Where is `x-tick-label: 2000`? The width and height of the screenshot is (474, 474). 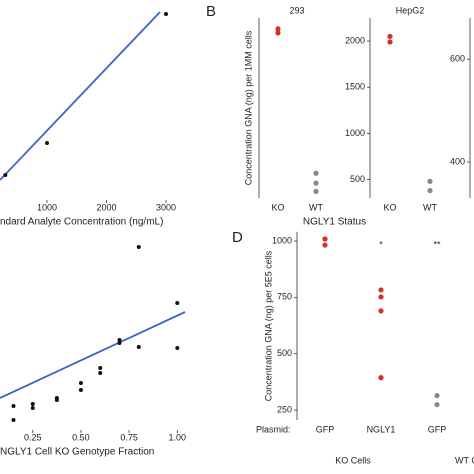
x-tick-label: 2000 is located at coordinates (106, 207).